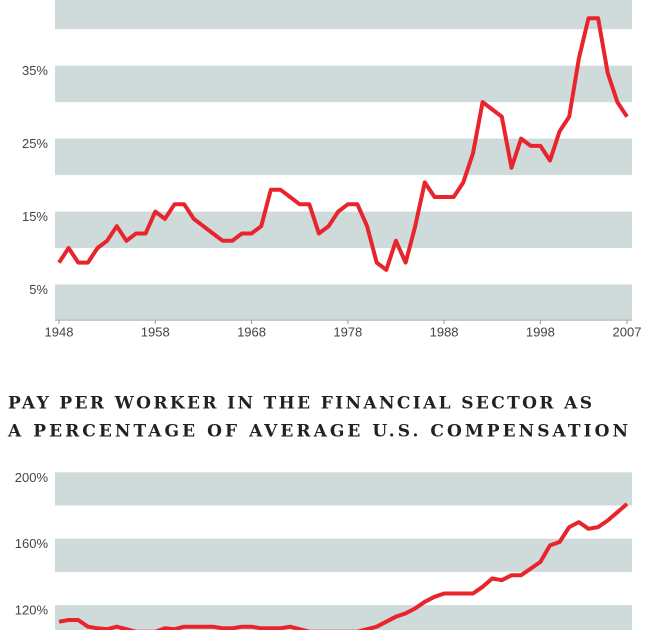 The height and width of the screenshot is (630, 651). Describe the element at coordinates (347, 331) in the screenshot. I see `x-tick-label: 1978` at that location.